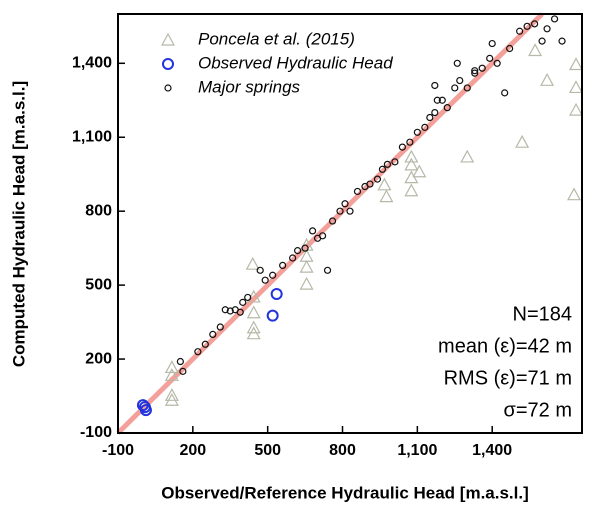 The image size is (595, 514). I want to click on x-tick-label: 1,100, so click(417, 450).